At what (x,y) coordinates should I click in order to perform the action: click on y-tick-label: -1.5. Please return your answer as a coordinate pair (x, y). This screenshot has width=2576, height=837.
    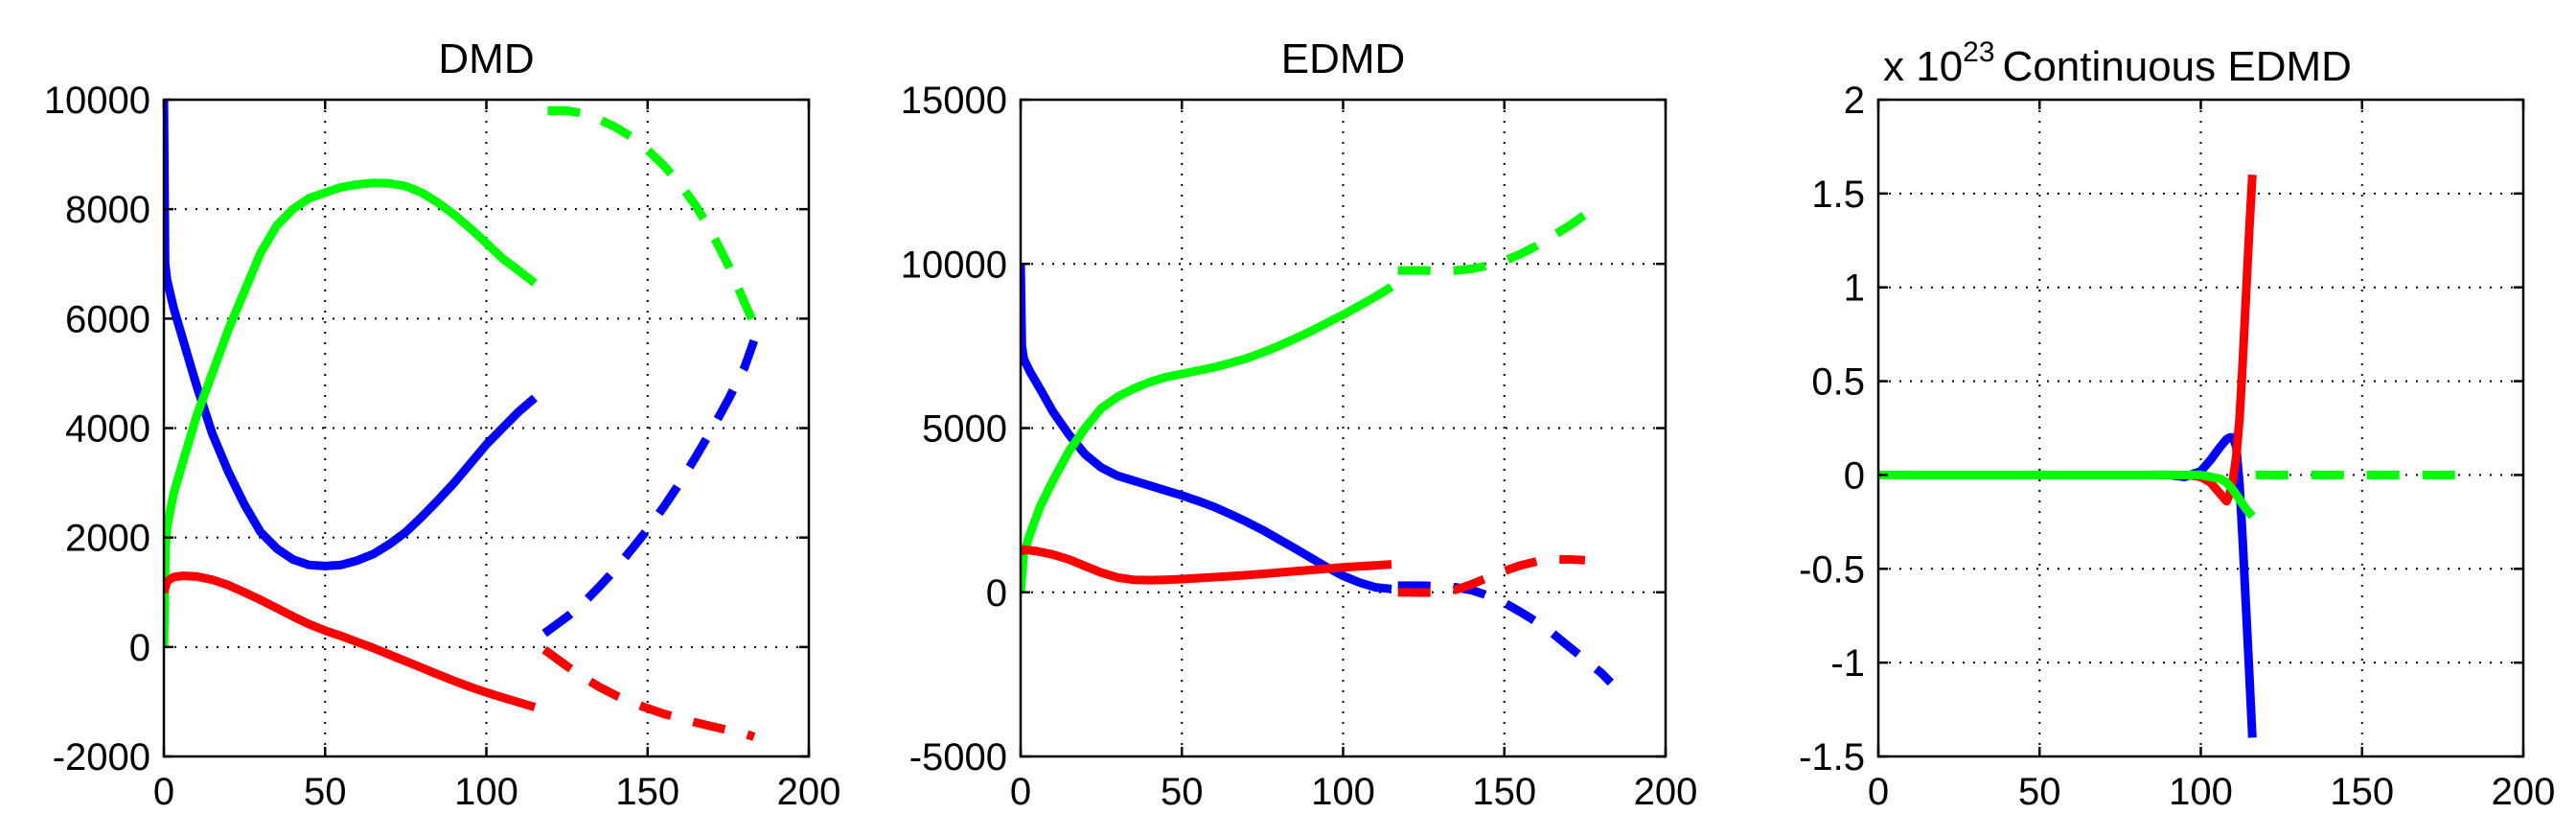
    Looking at the image, I should click on (1832, 757).